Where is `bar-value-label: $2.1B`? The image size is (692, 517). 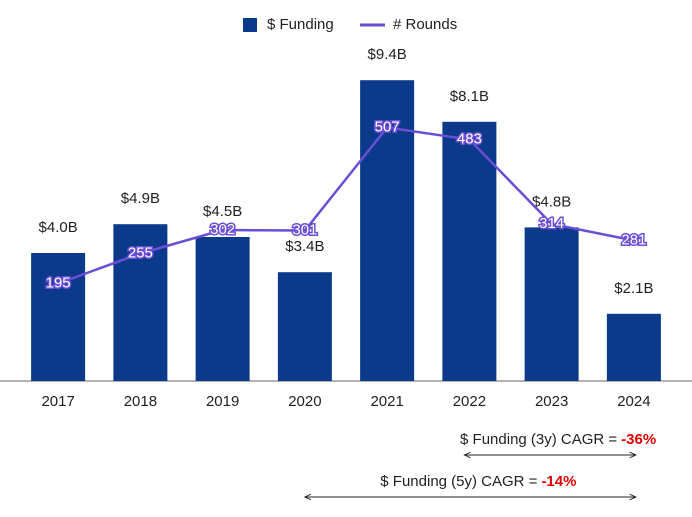 bar-value-label: $2.1B is located at coordinates (633, 288).